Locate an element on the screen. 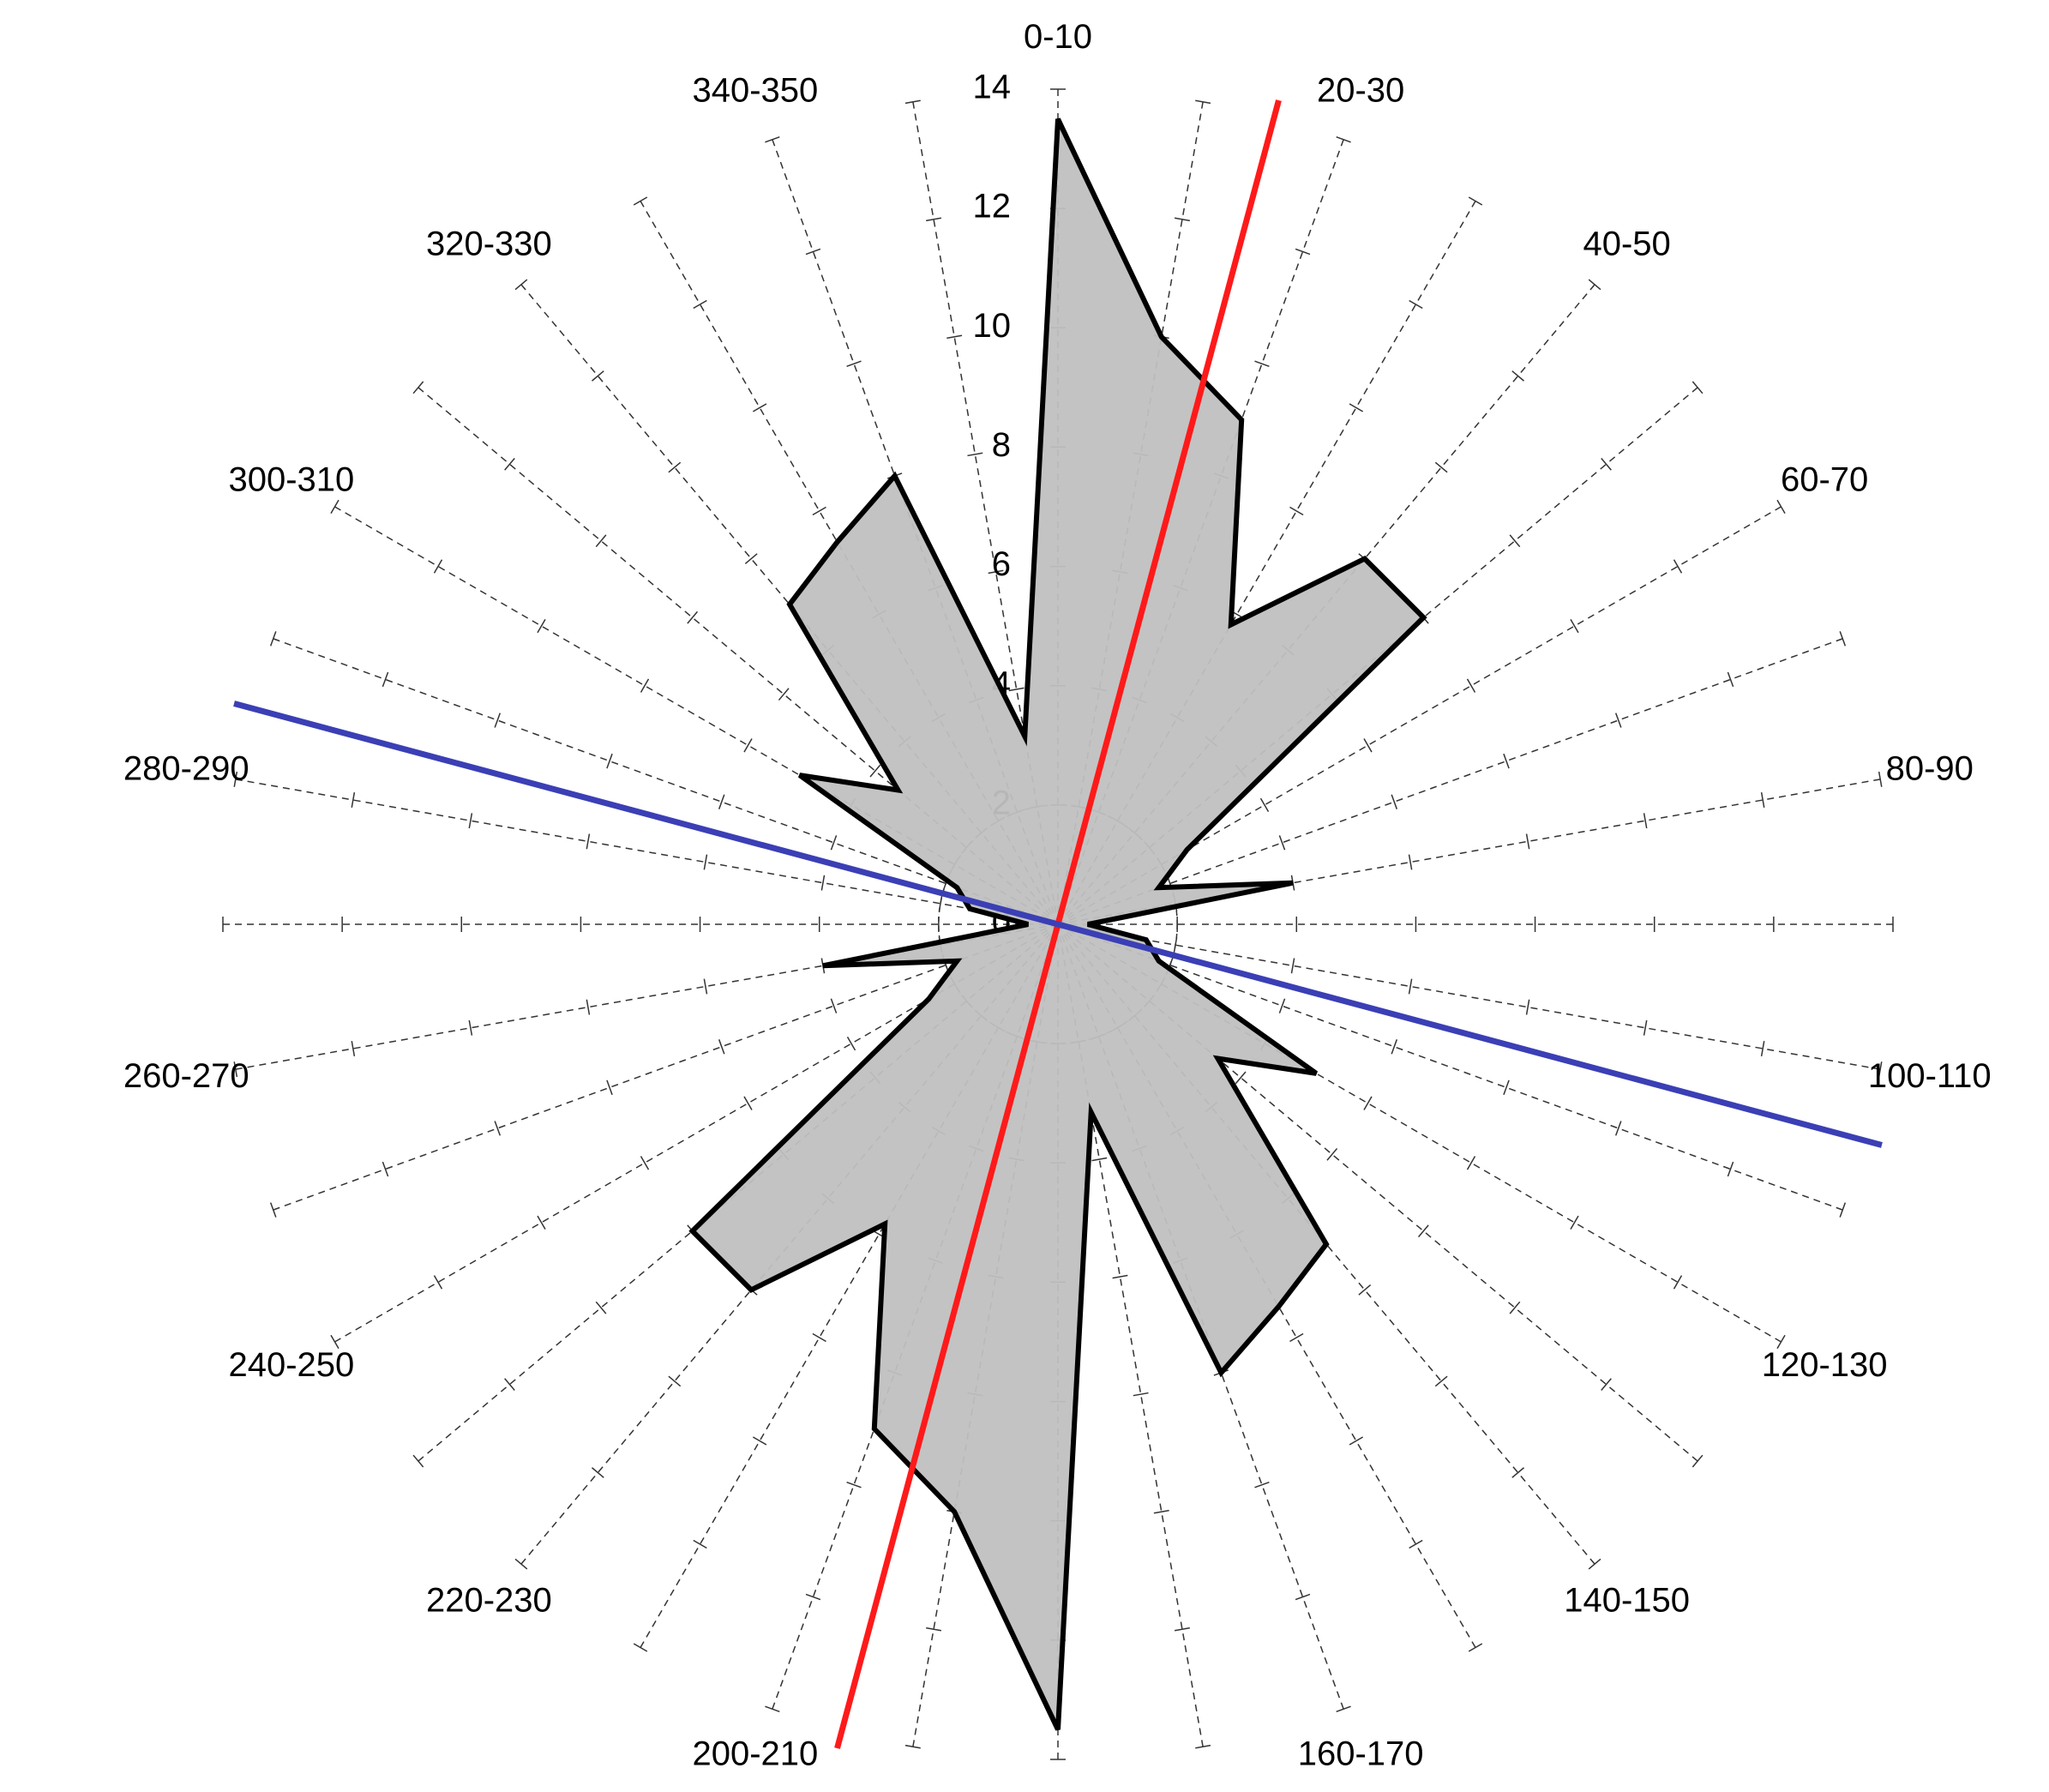 The width and height of the screenshot is (2049, 1792). category-label: 300-310 is located at coordinates (291, 479).